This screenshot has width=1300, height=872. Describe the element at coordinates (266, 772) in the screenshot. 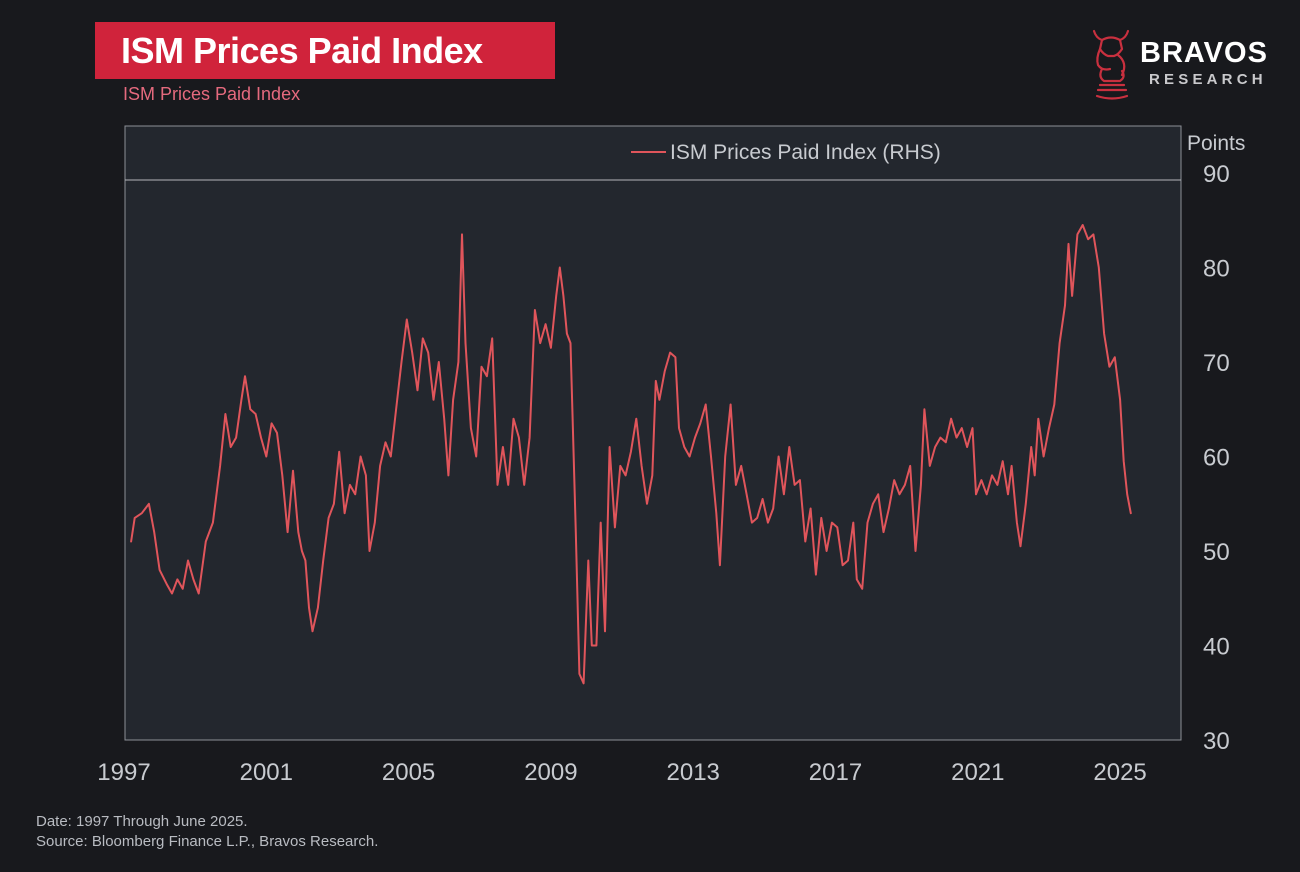

I see `x-tick-label: 2001` at that location.